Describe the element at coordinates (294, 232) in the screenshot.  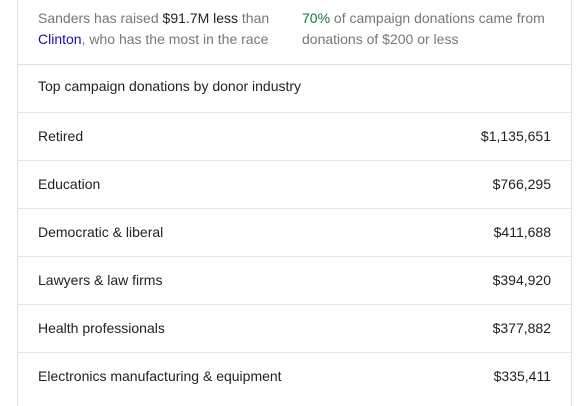
I see `table-row: Democratic & liberal $411,688` at that location.